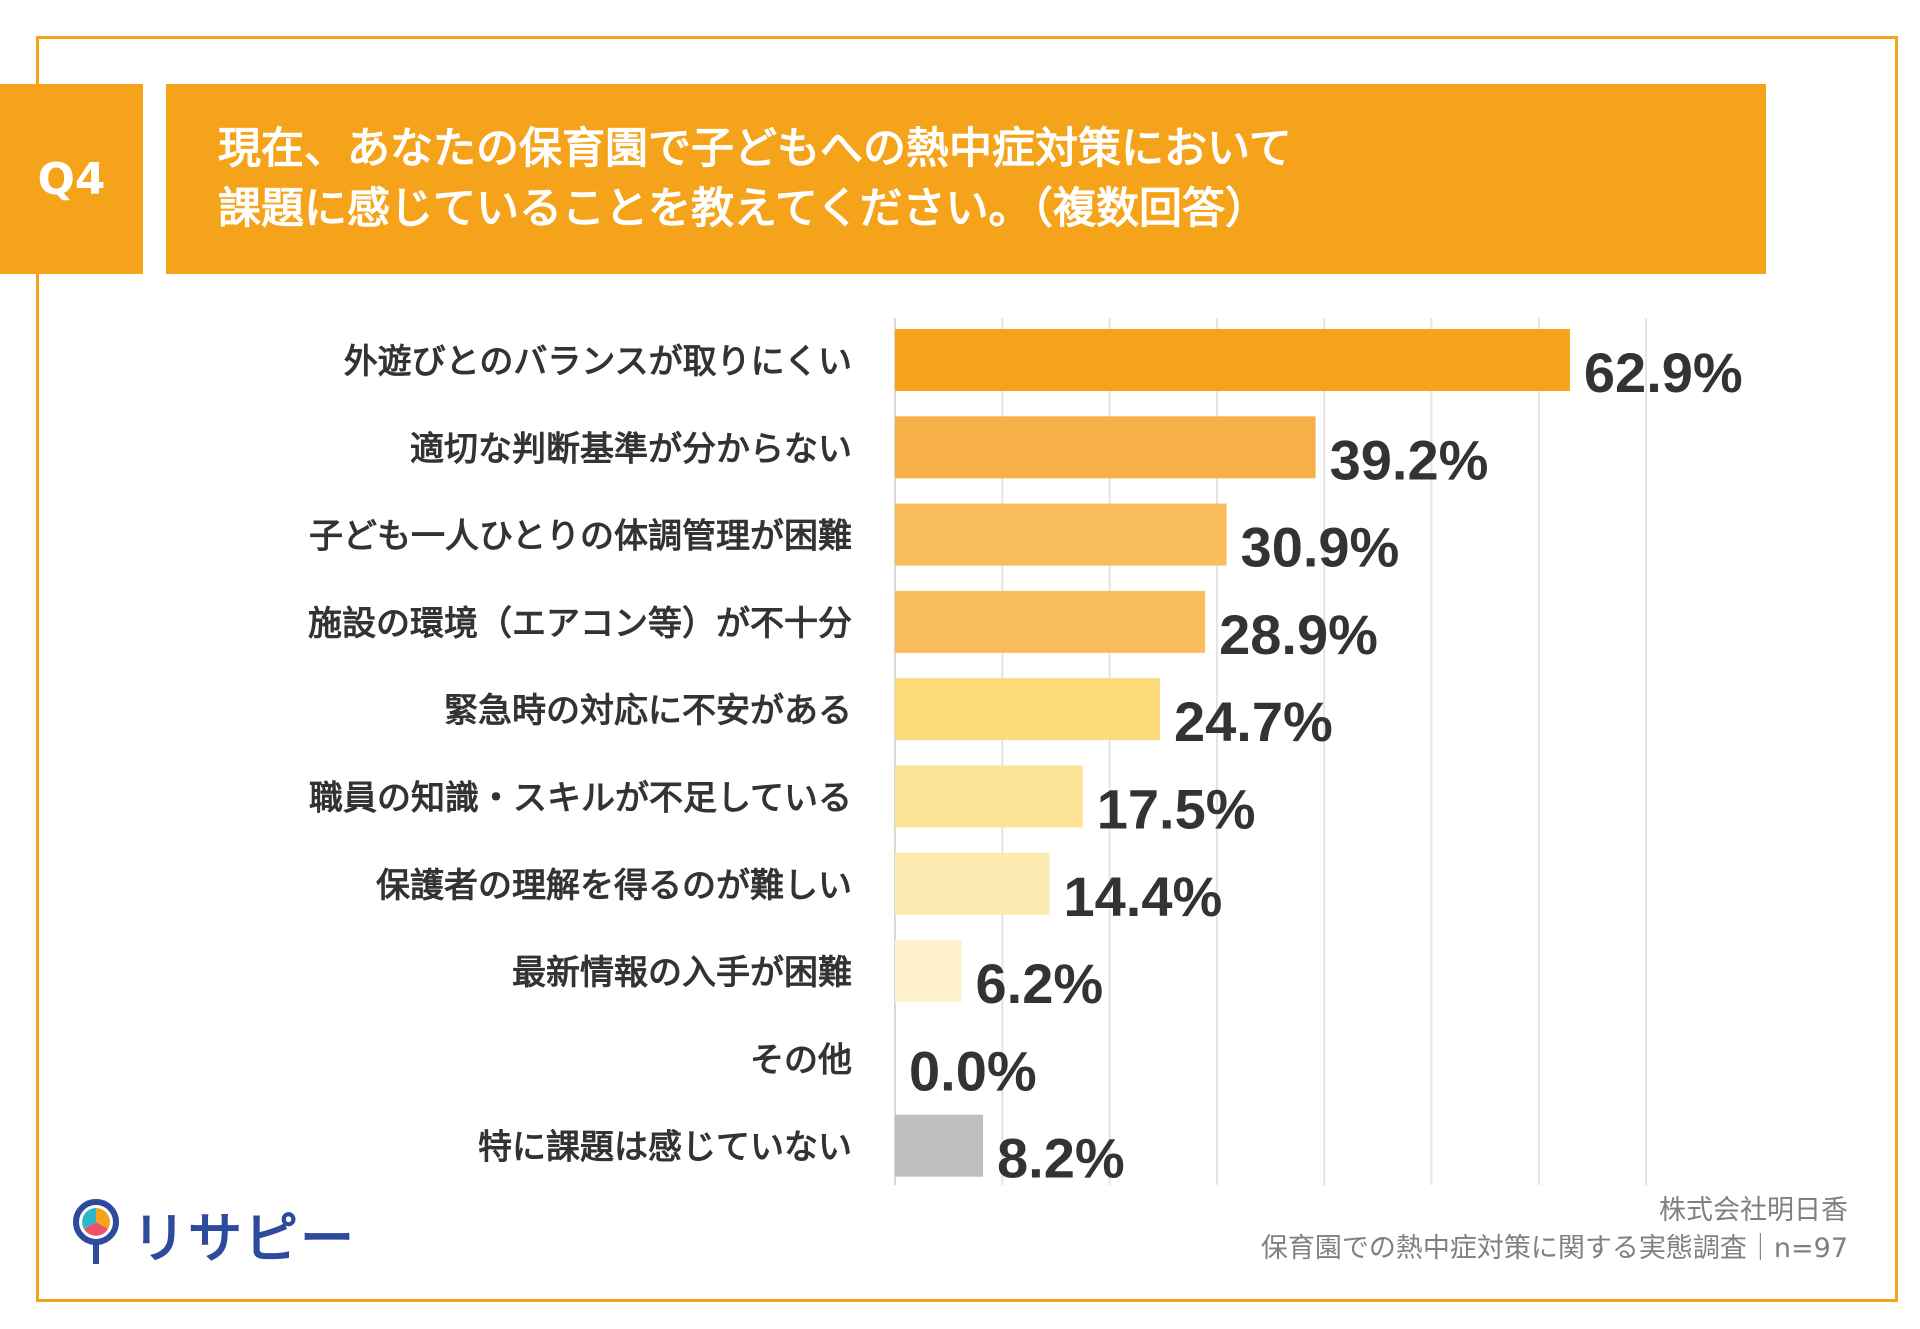  I want to click on logo-pin-icon, so click(96, 1231).